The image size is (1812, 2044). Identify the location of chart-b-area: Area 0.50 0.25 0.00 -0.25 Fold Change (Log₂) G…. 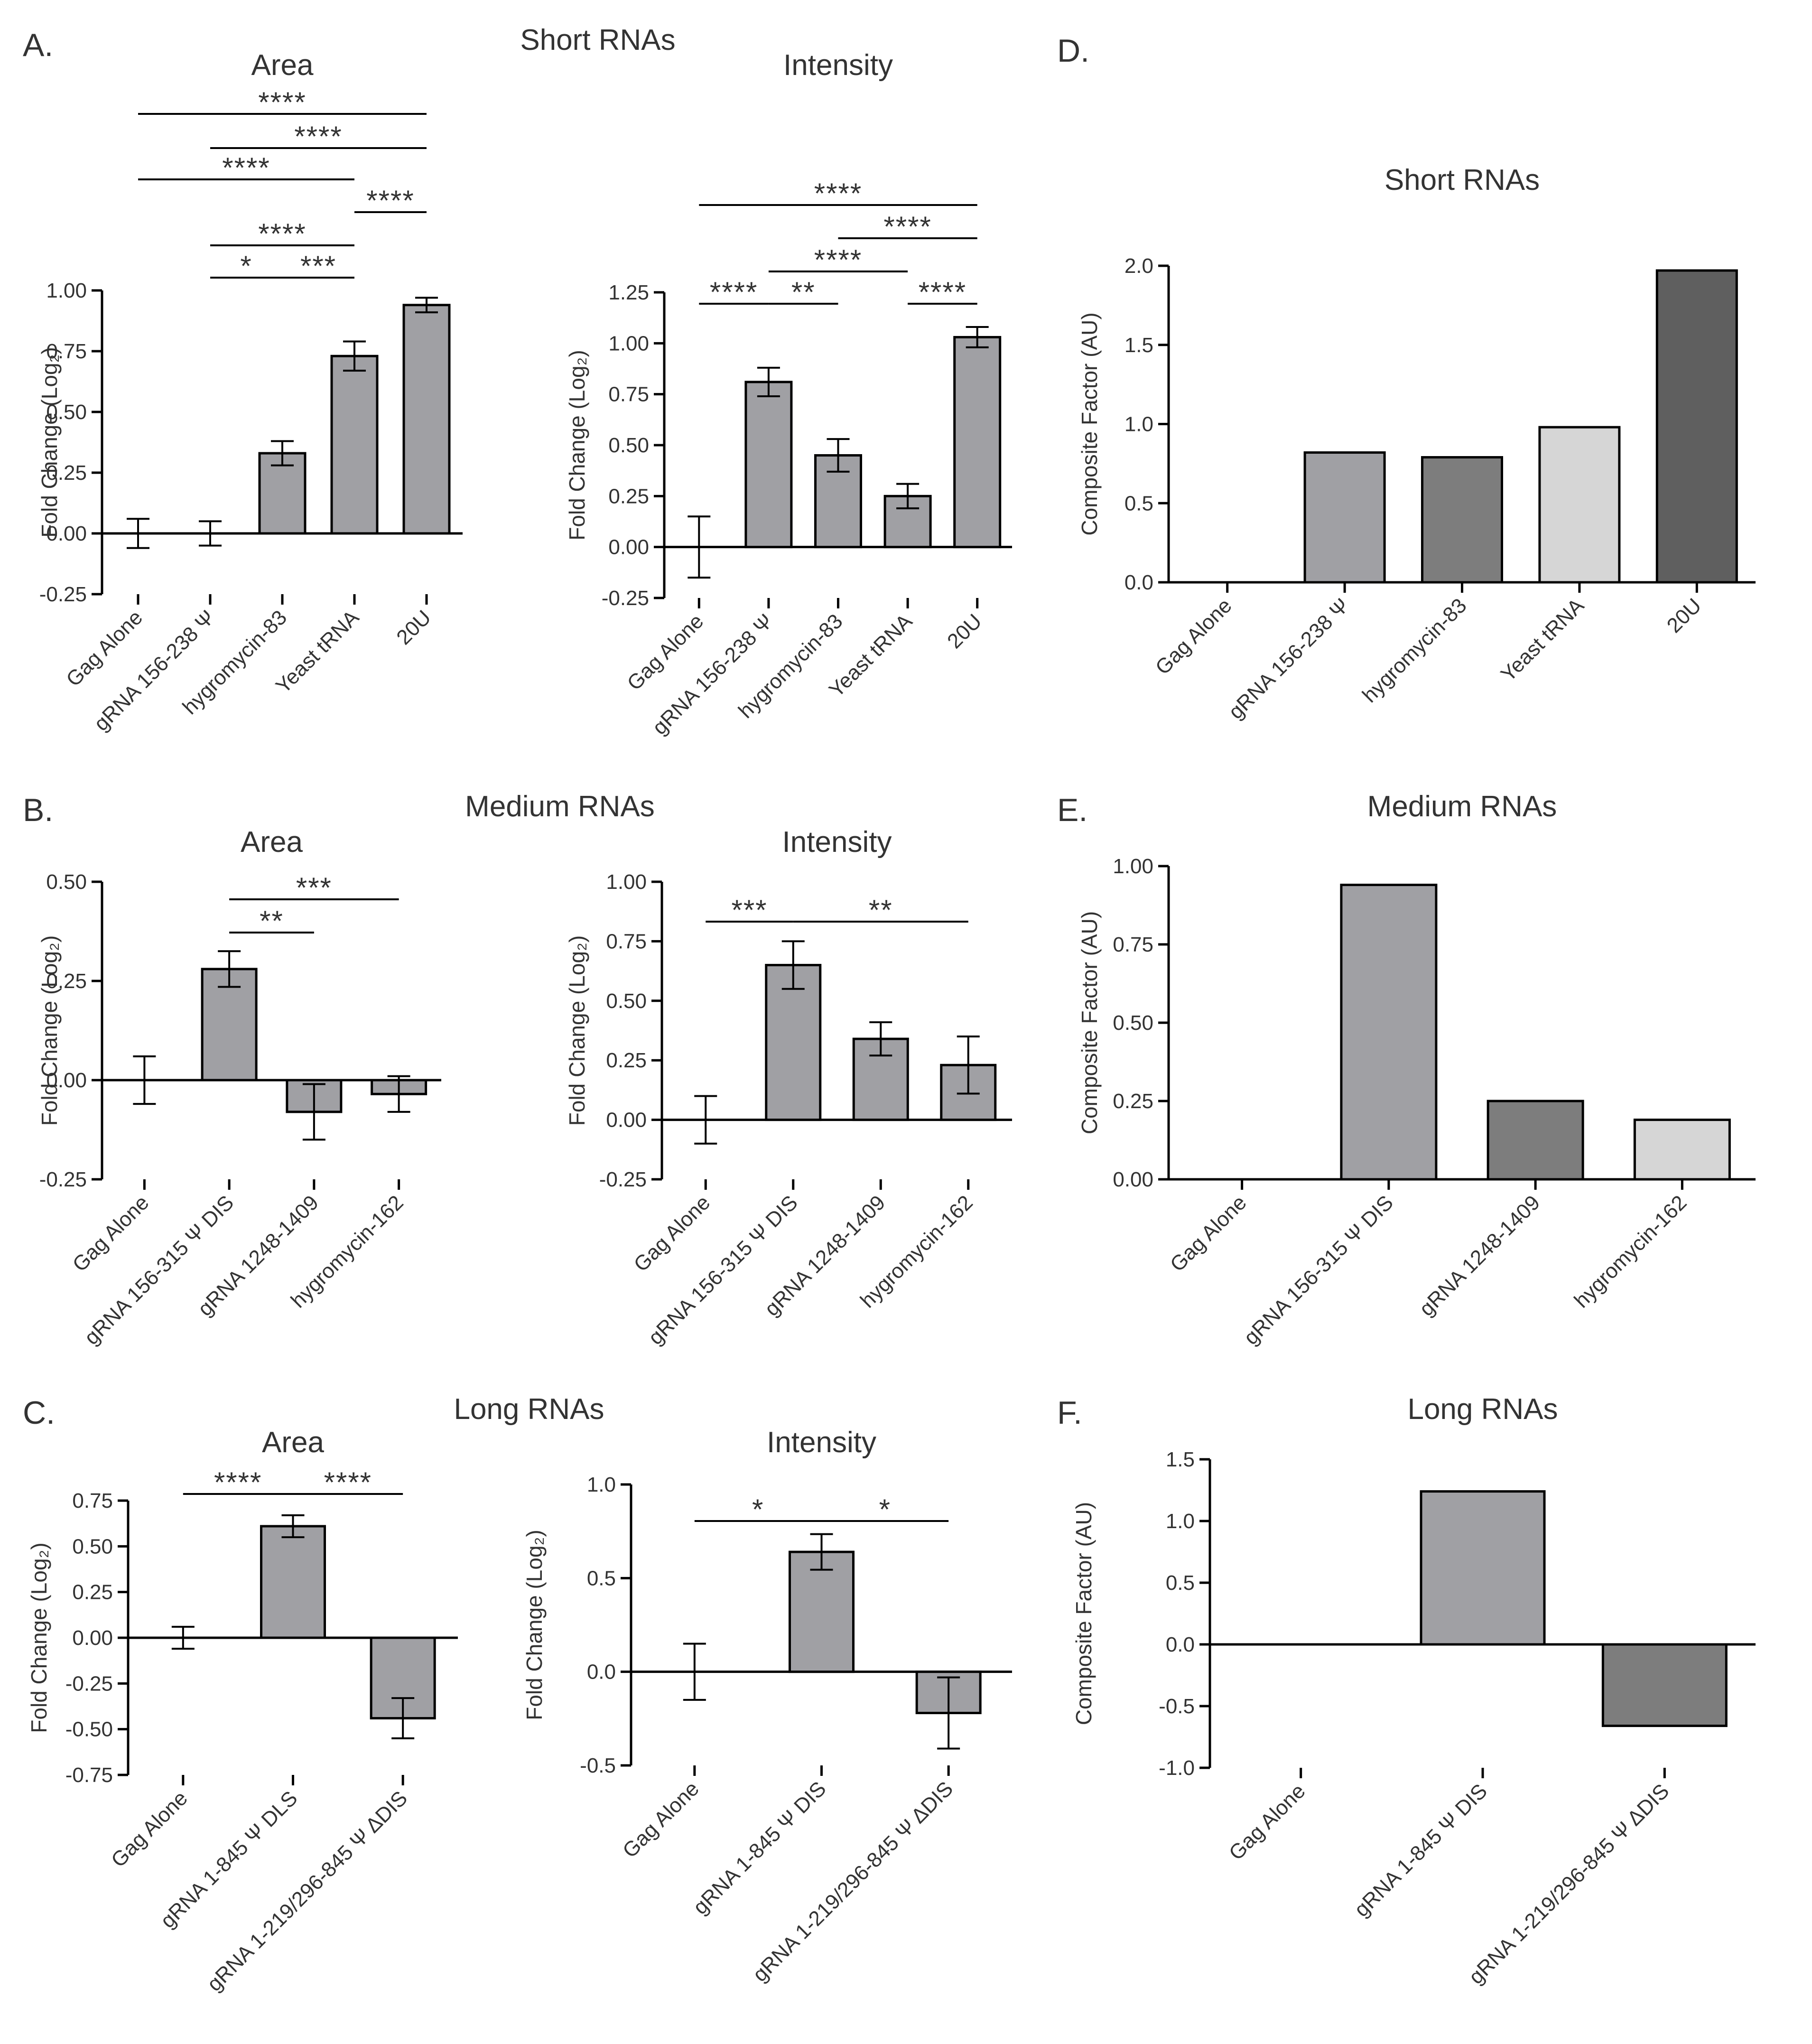
(239, 1088).